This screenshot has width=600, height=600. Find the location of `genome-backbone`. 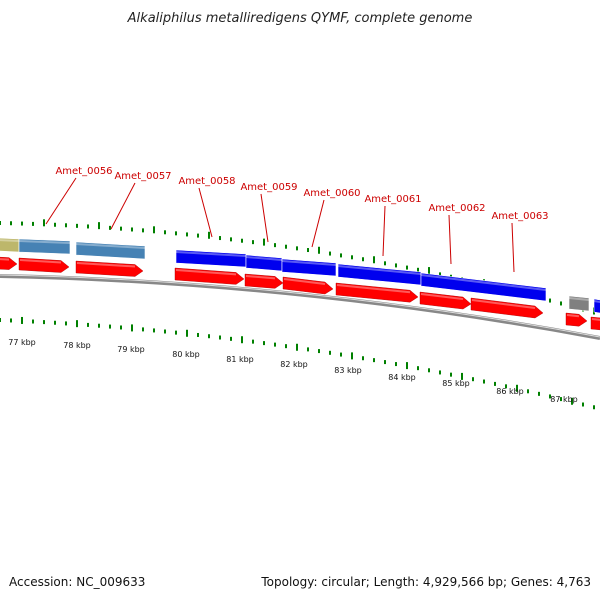

genome-backbone is located at coordinates (300, 307).